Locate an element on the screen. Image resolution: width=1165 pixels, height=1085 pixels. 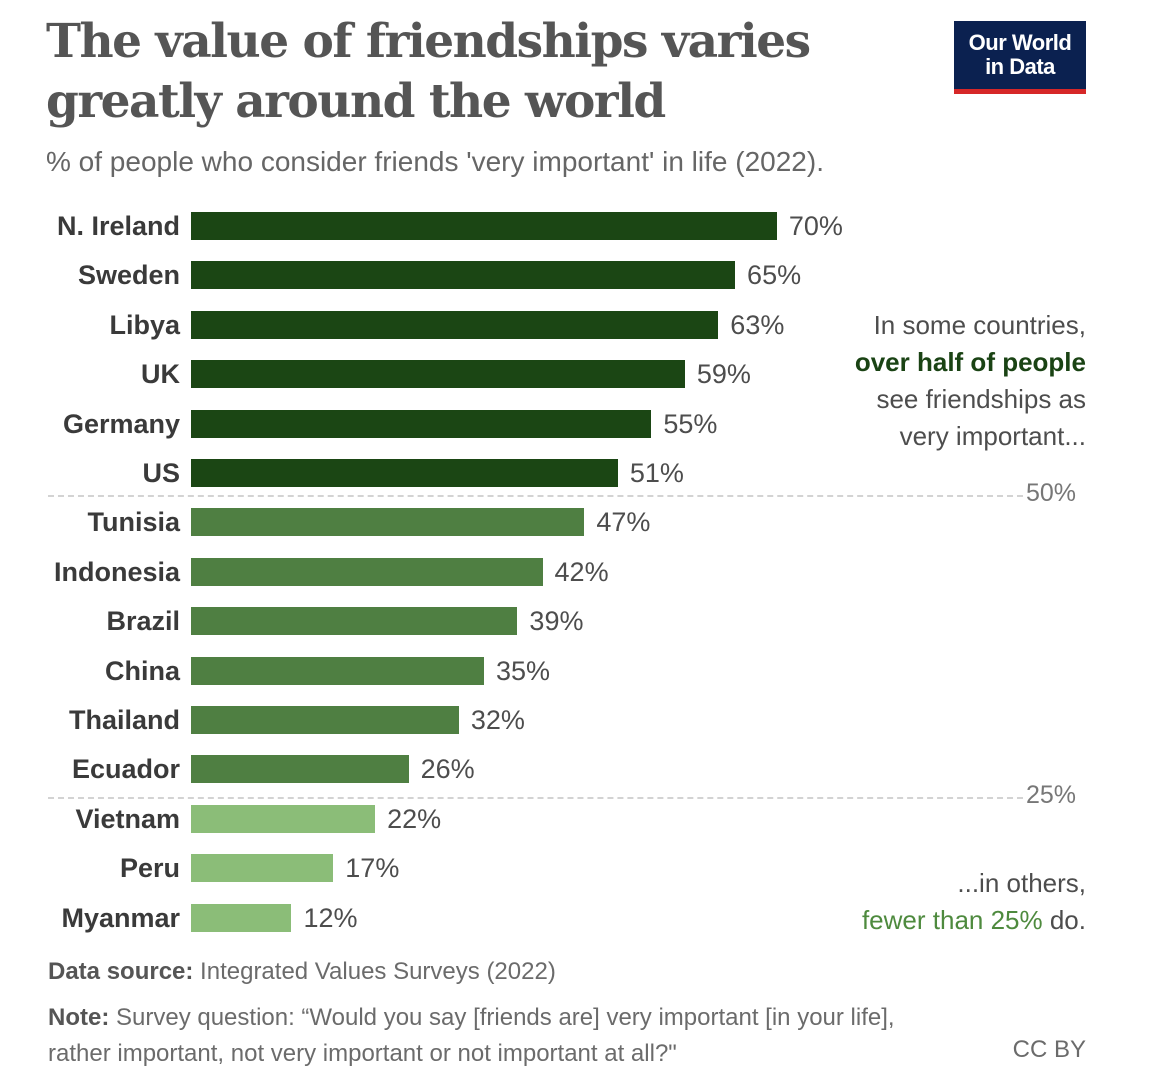
value-label: 22% is located at coordinates (414, 818).